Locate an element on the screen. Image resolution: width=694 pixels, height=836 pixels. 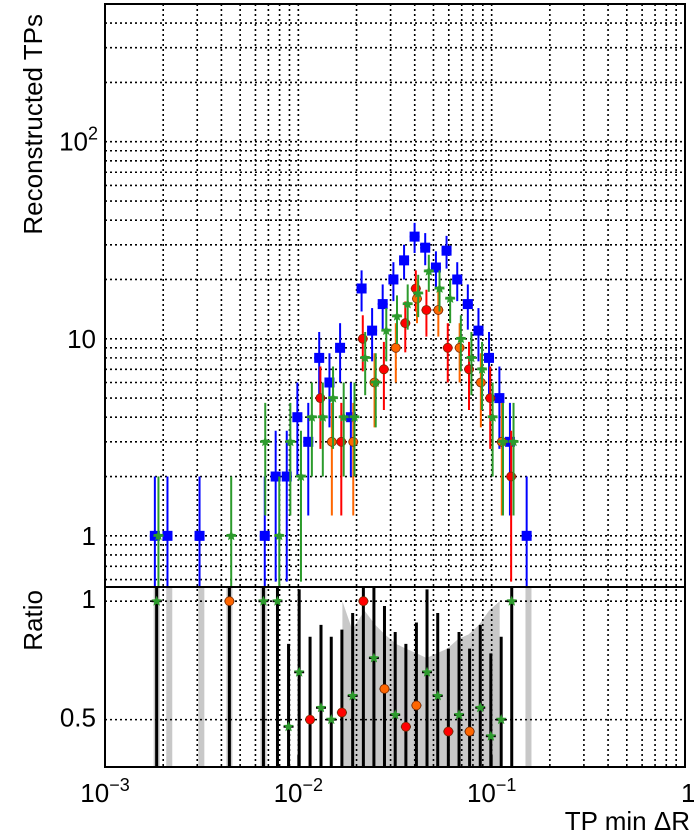
x-tick-label: 10⁻¹ is located at coordinates (491, 791).